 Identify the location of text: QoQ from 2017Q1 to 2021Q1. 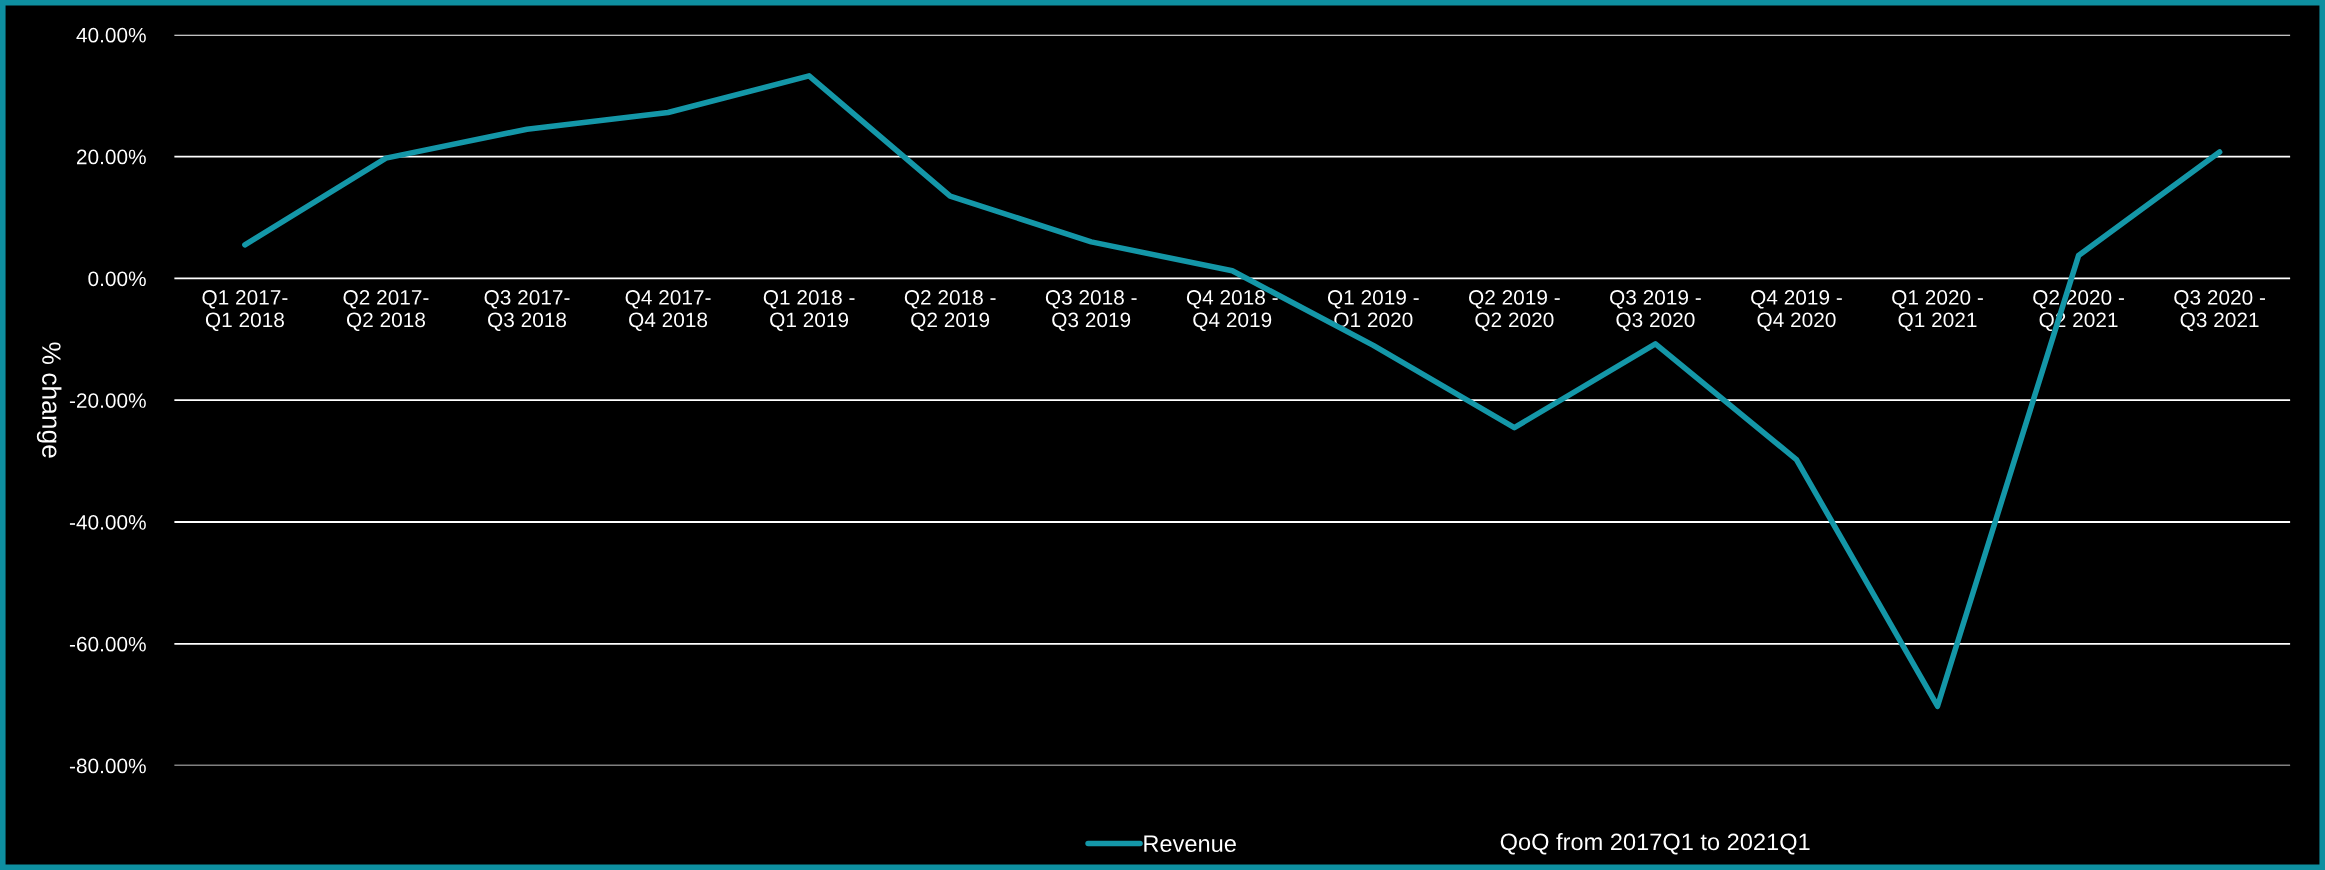
(1655, 843).